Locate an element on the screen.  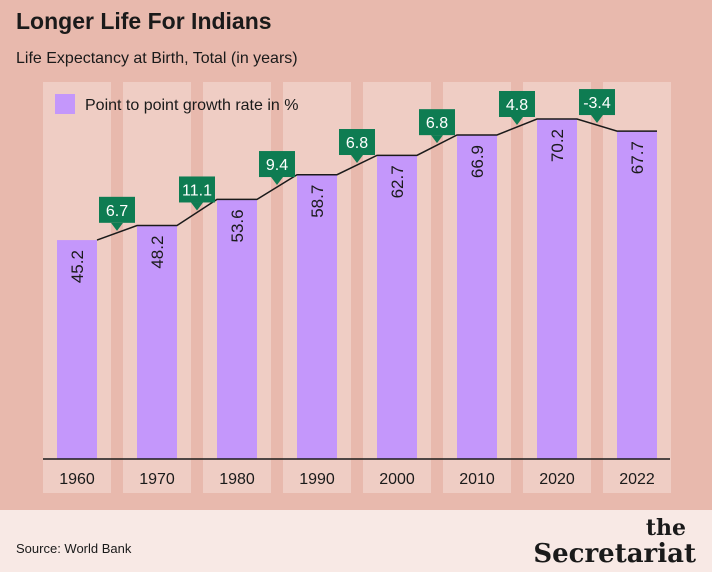
legend-label: Point to point growth rate in % is located at coordinates (191, 105).